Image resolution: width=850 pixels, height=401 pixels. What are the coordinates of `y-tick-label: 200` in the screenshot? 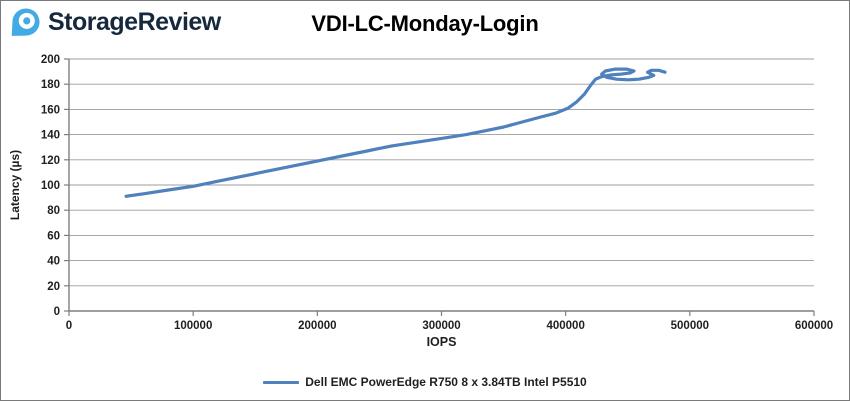 It's located at (50, 60).